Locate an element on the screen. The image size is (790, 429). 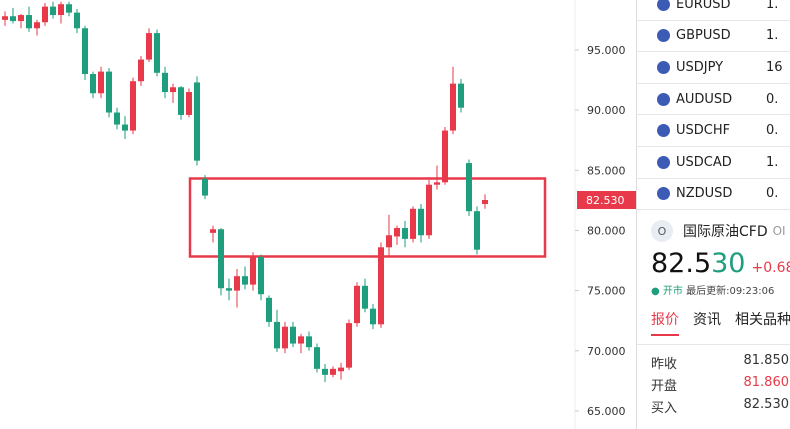
stat-label: 开盘 is located at coordinates (664, 387).